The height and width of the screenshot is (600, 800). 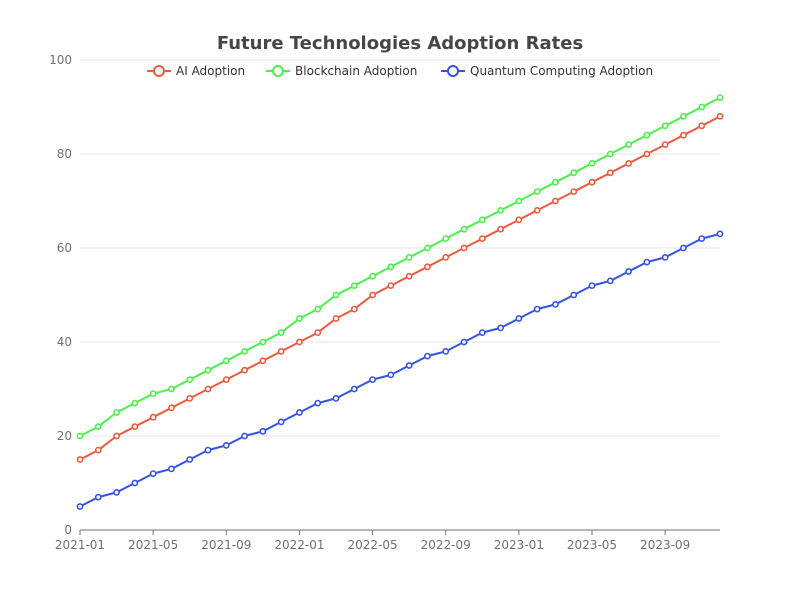 What do you see at coordinates (341, 71) in the screenshot?
I see `legend-item: Blockchain Adoption` at bounding box center [341, 71].